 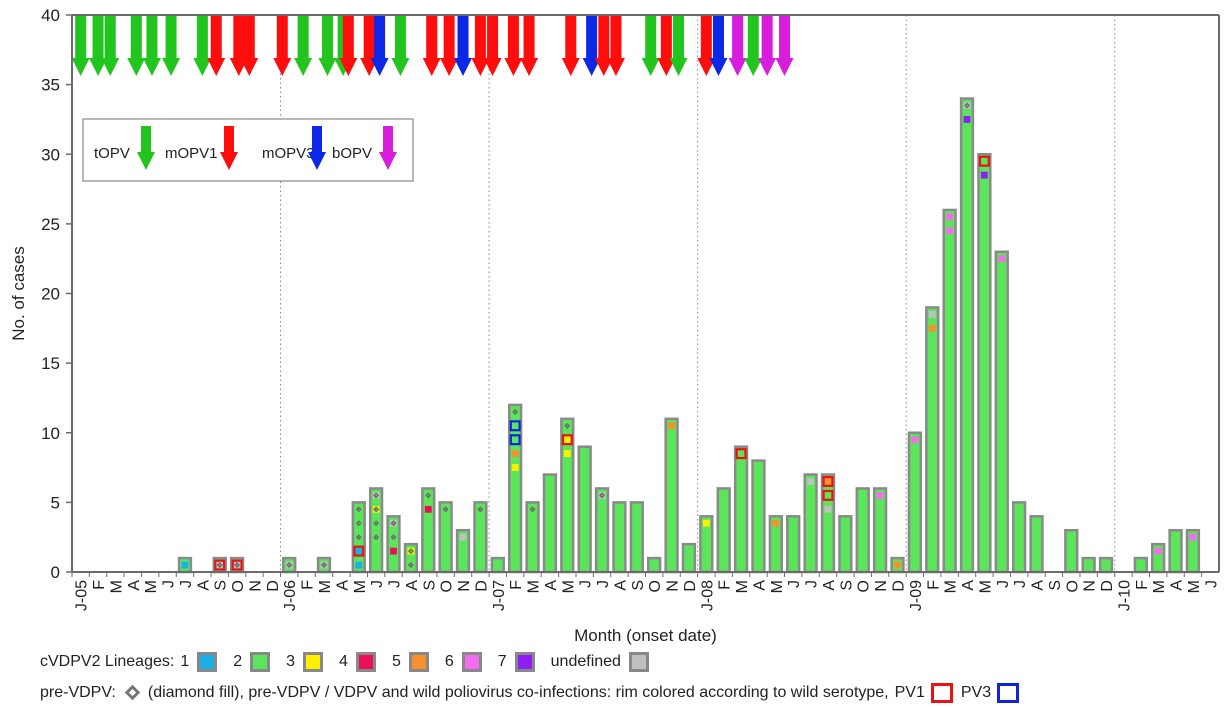 What do you see at coordinates (18, 293) in the screenshot?
I see `y-axis-label: No. of cases` at bounding box center [18, 293].